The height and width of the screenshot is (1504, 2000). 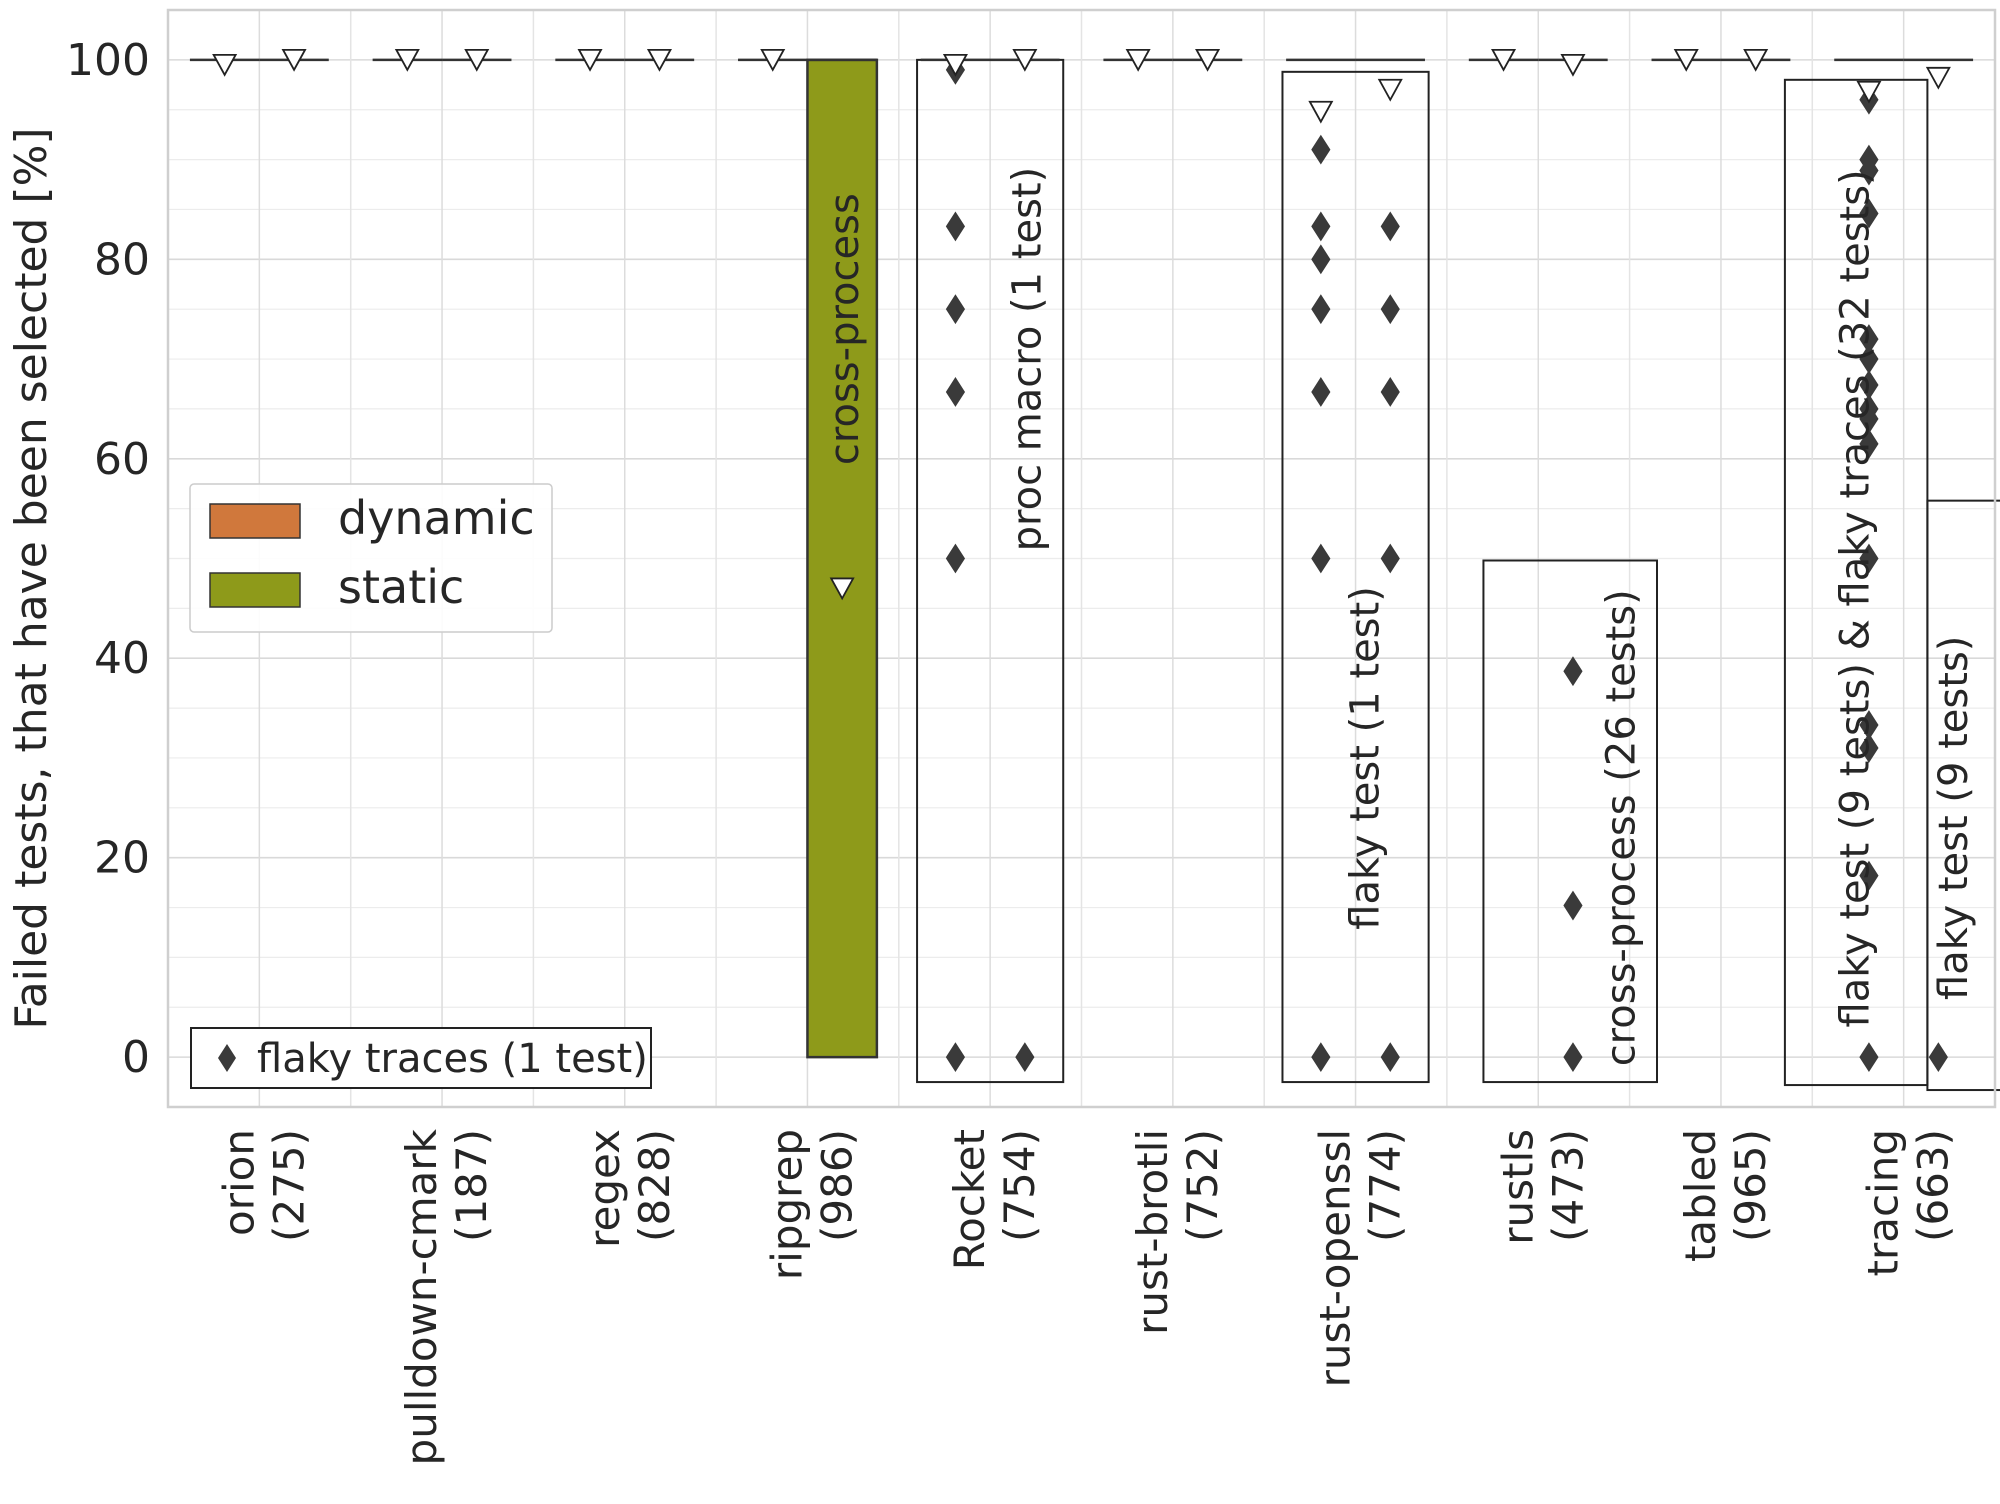 What do you see at coordinates (108, 60) in the screenshot?
I see `y-tick-label: 100` at bounding box center [108, 60].